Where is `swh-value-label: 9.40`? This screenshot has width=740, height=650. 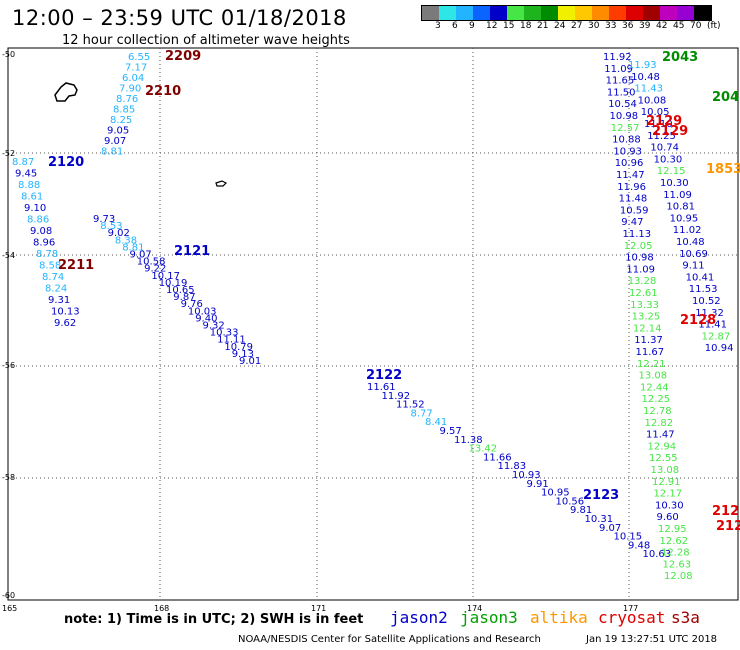
swh-value-label: 9.40 is located at coordinates (206, 318).